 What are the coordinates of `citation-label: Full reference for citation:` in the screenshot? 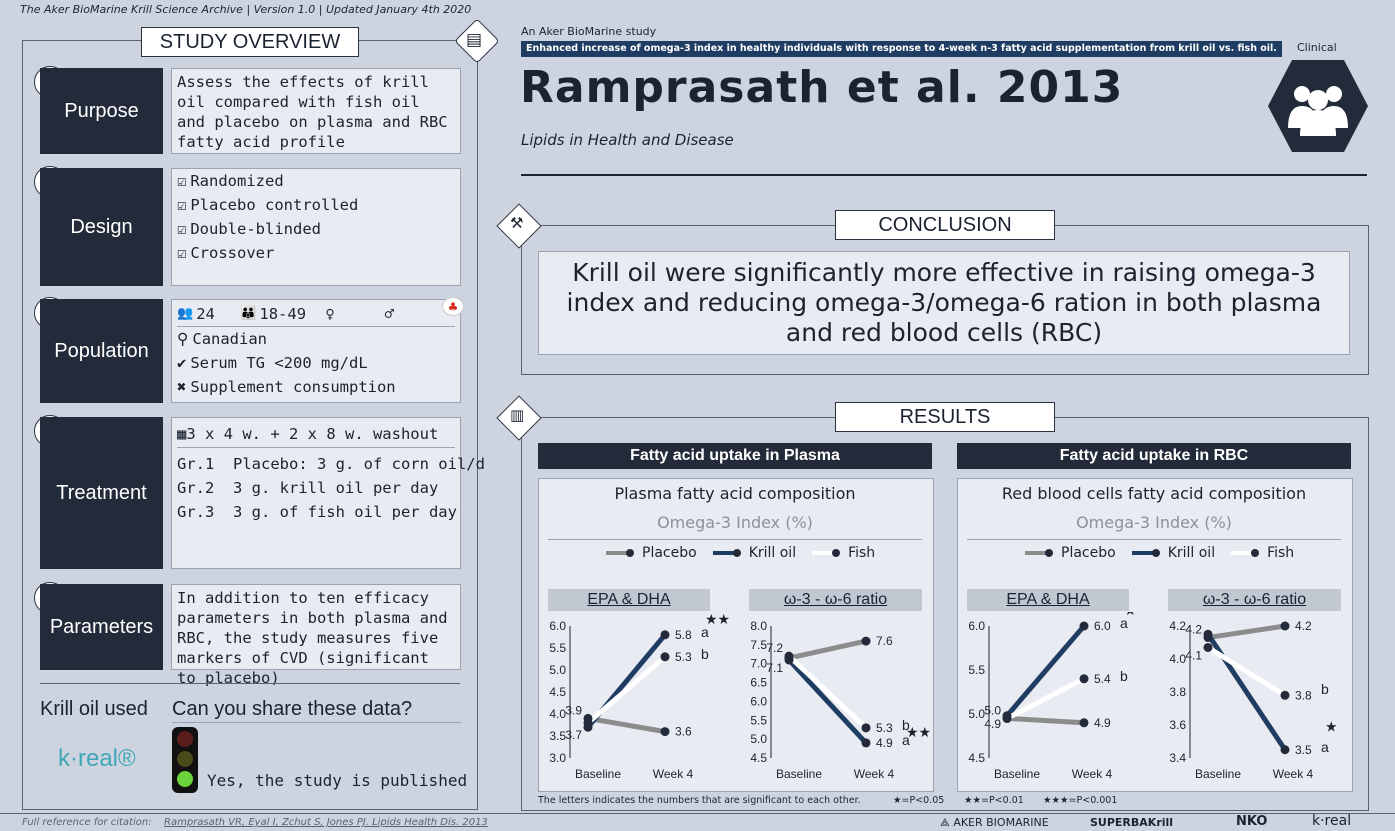 It's located at (87, 822).